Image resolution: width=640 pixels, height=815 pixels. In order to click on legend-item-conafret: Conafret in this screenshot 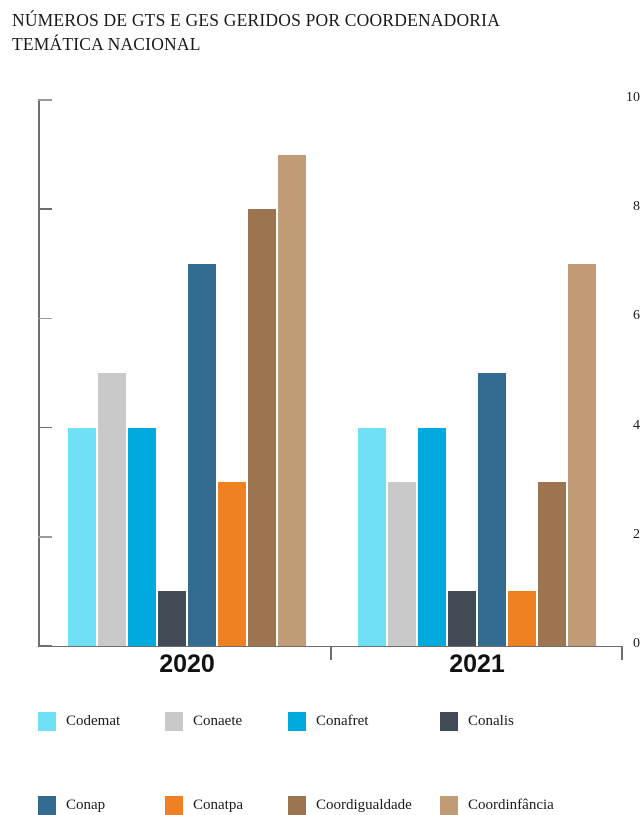, I will do `click(328, 721)`.